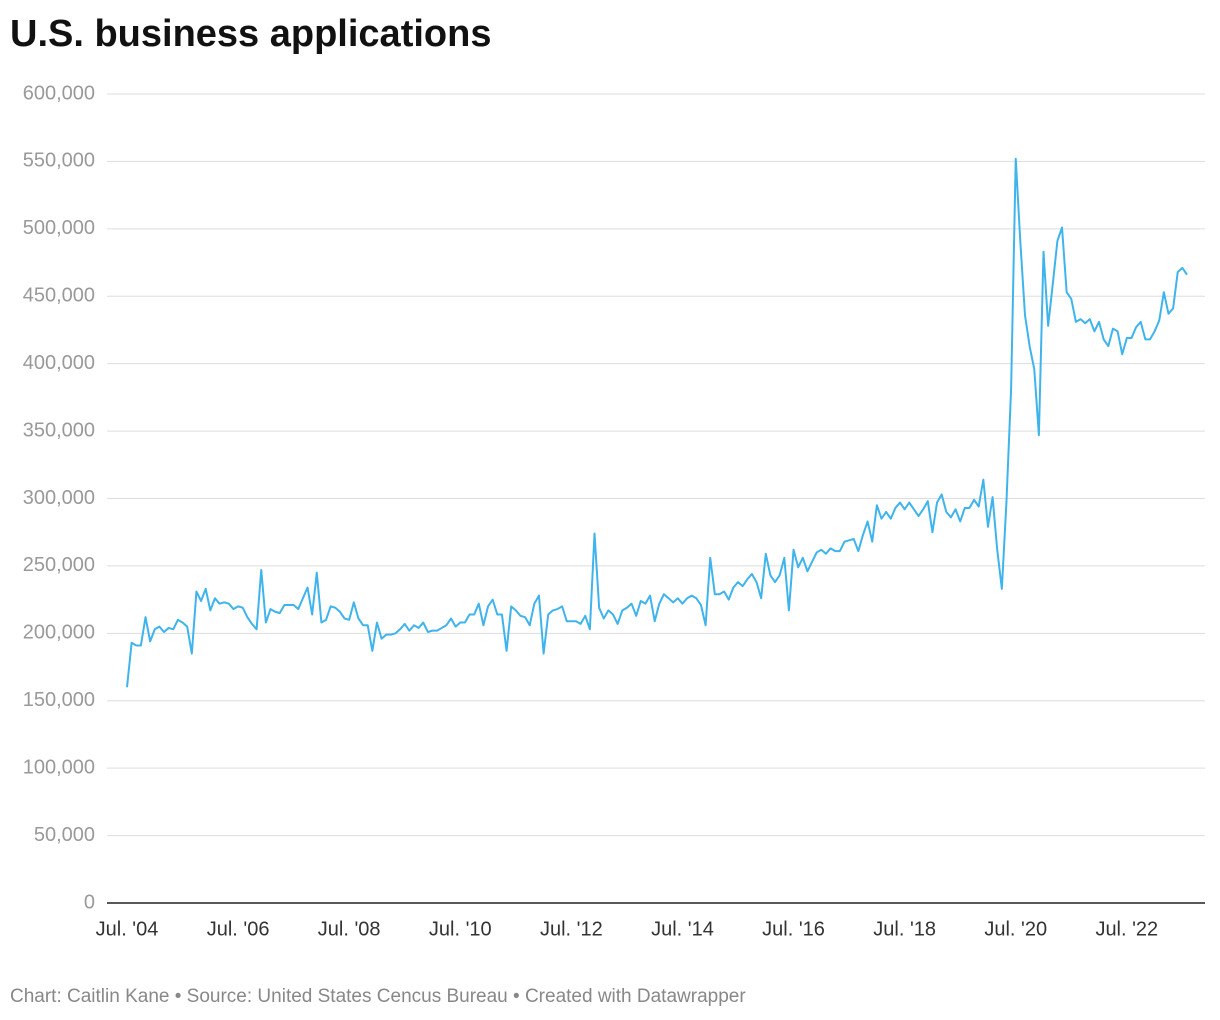 Image resolution: width=1220 pixels, height=1020 pixels. Describe the element at coordinates (349, 929) in the screenshot. I see `x-tick-label: Jul. '08` at that location.